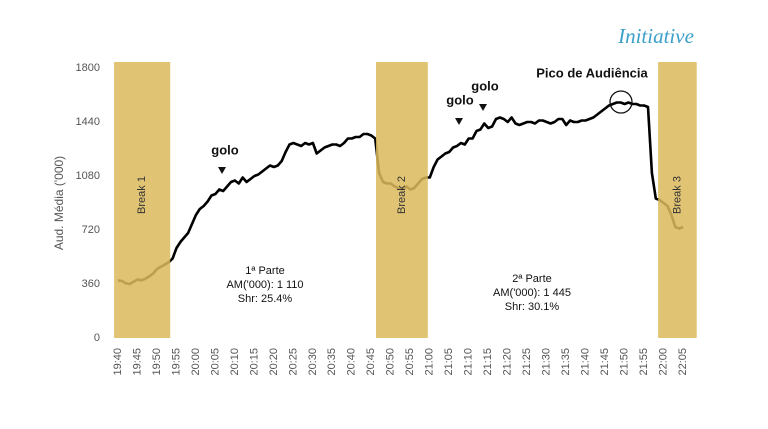 The image size is (768, 429). What do you see at coordinates (410, 362) in the screenshot?
I see `x-tick-label: 20:55` at bounding box center [410, 362].